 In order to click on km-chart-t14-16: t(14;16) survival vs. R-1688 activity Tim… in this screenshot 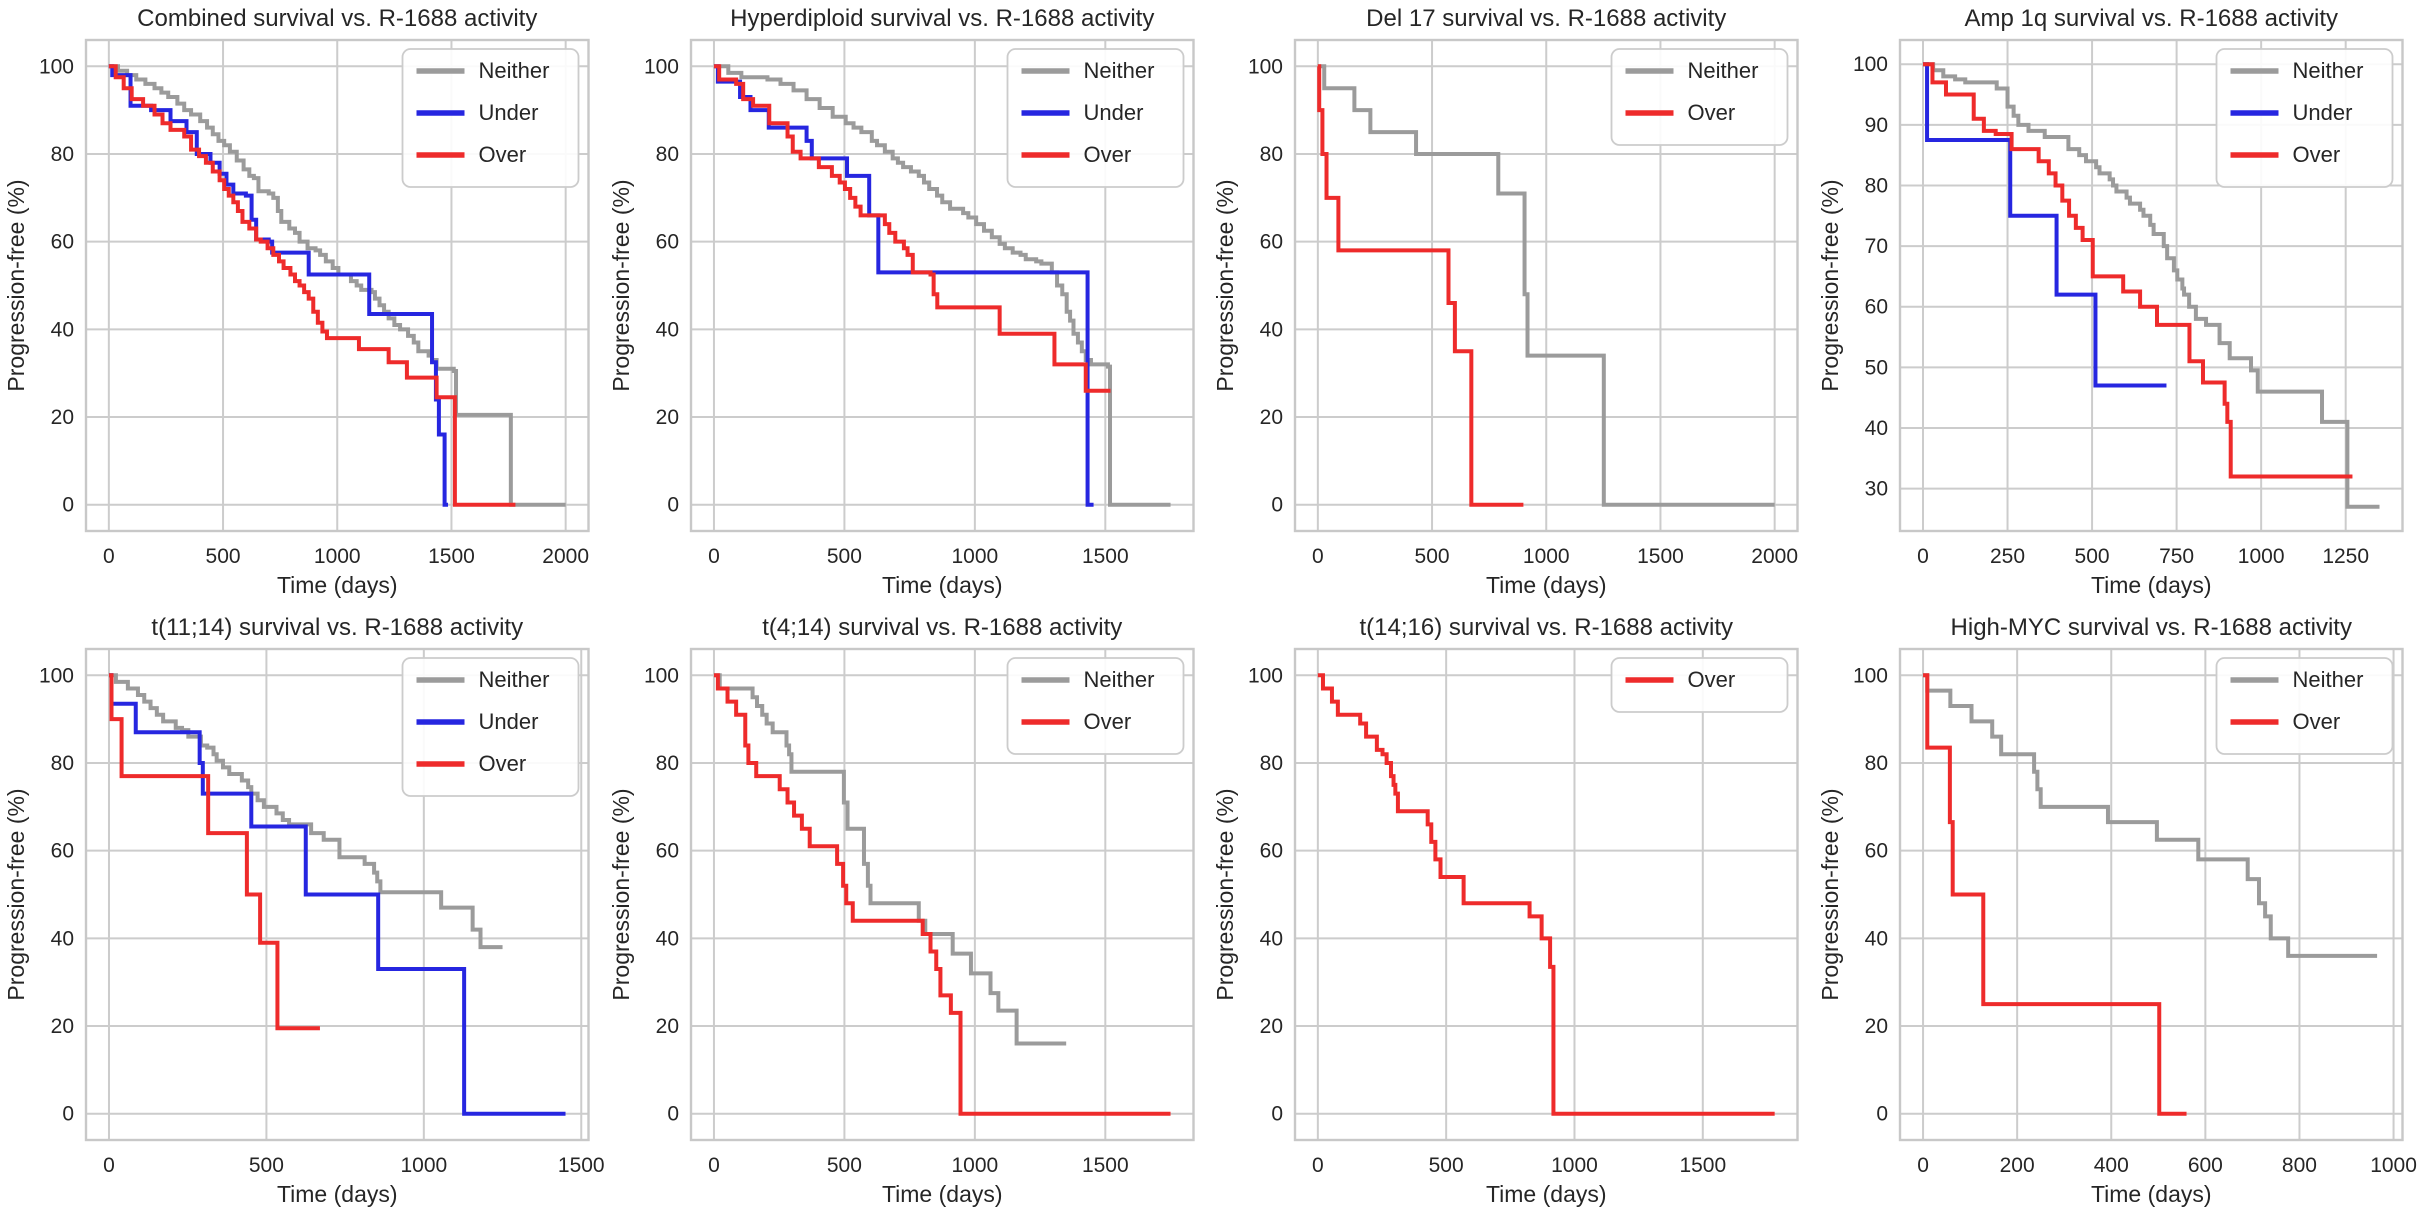, I will do `click(1505, 910)`.